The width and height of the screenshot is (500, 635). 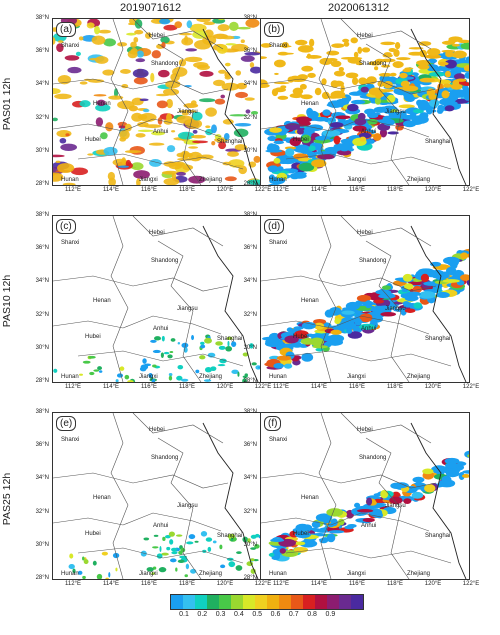 What do you see at coordinates (274, 29) in the screenshot?
I see `panel-label: (b)` at bounding box center [274, 29].